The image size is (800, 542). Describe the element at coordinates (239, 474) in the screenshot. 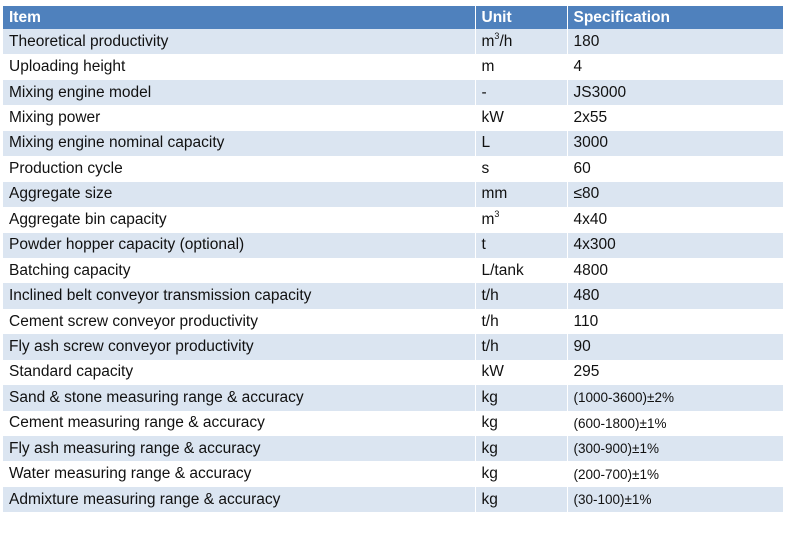

I see `cell-item: Water measuring range & accuracy` at that location.